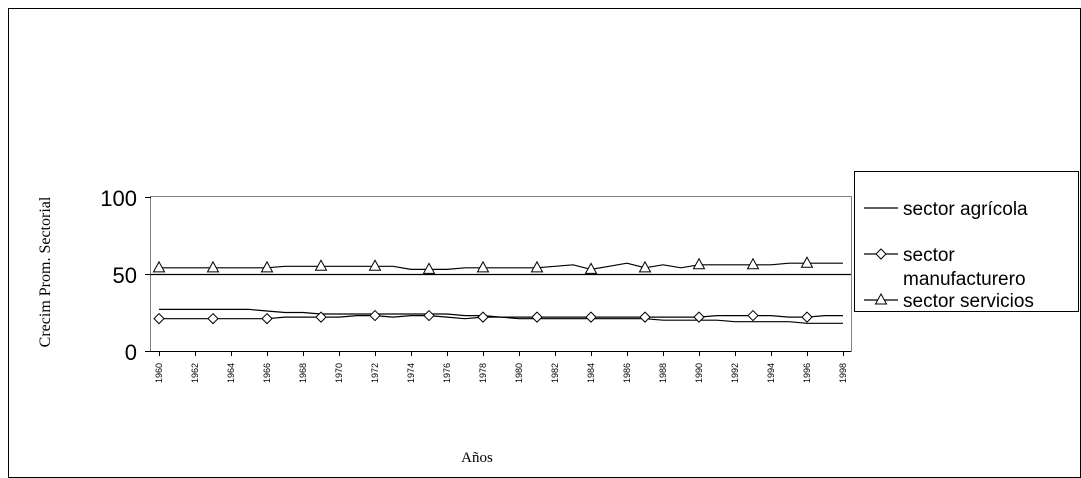  I want to click on x-tick-label-1992: 1992, so click(735, 373).